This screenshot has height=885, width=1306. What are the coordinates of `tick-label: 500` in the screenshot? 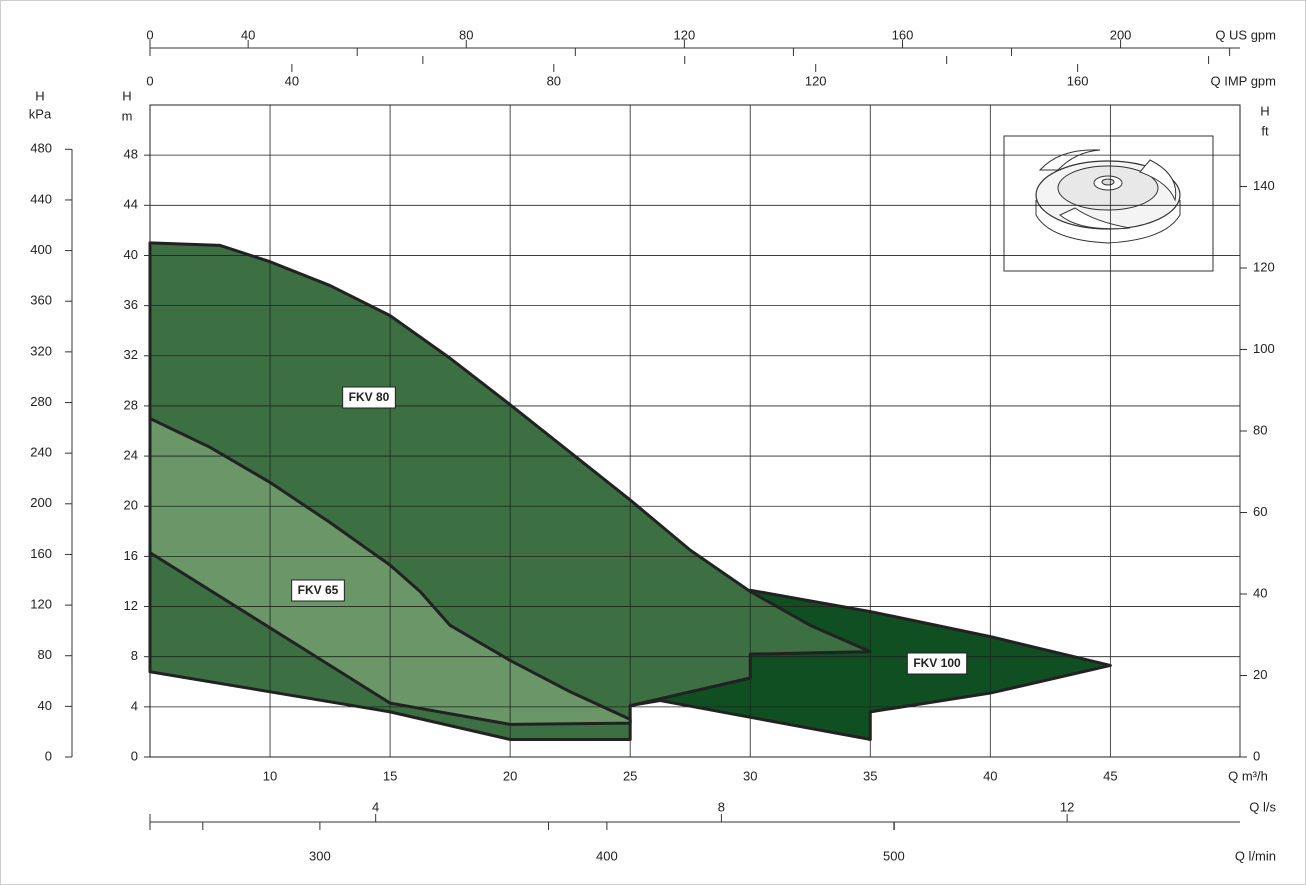 It's located at (894, 855).